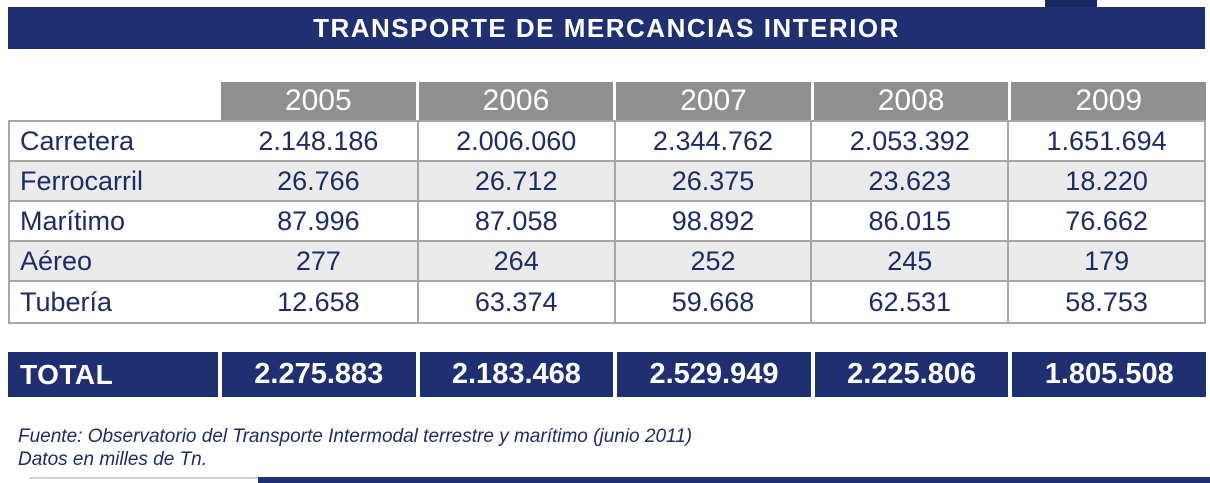 The width and height of the screenshot is (1210, 483). I want to click on cell-aereo-2007: 252, so click(712, 262).